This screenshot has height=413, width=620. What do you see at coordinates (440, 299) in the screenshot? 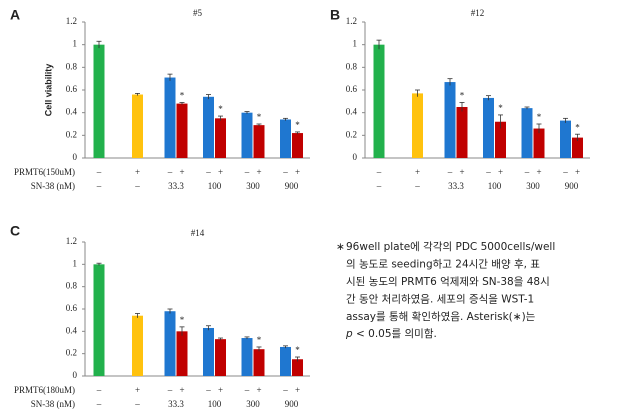
I see `note-line: 간 동안 처리하였음. 세포의 증식을 WST-1` at bounding box center [440, 299].